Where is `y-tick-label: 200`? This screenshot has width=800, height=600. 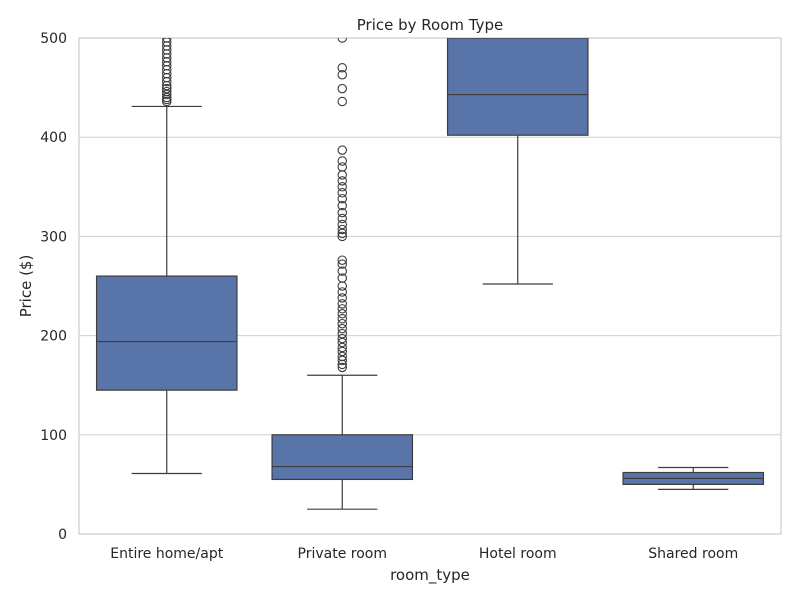
y-tick-label: 200 is located at coordinates (53, 337).